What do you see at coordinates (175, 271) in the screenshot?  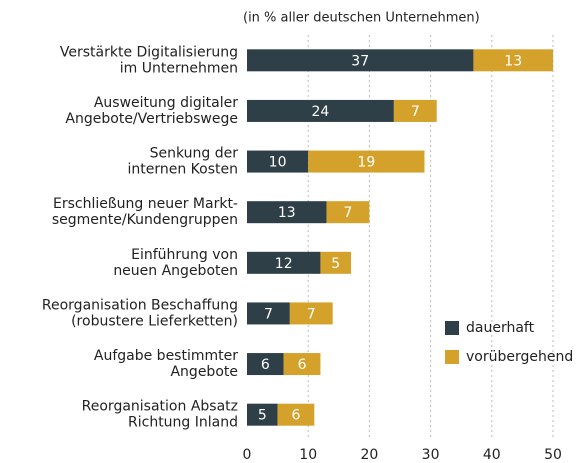 I see `y-tick-label: neuen Angeboten` at bounding box center [175, 271].